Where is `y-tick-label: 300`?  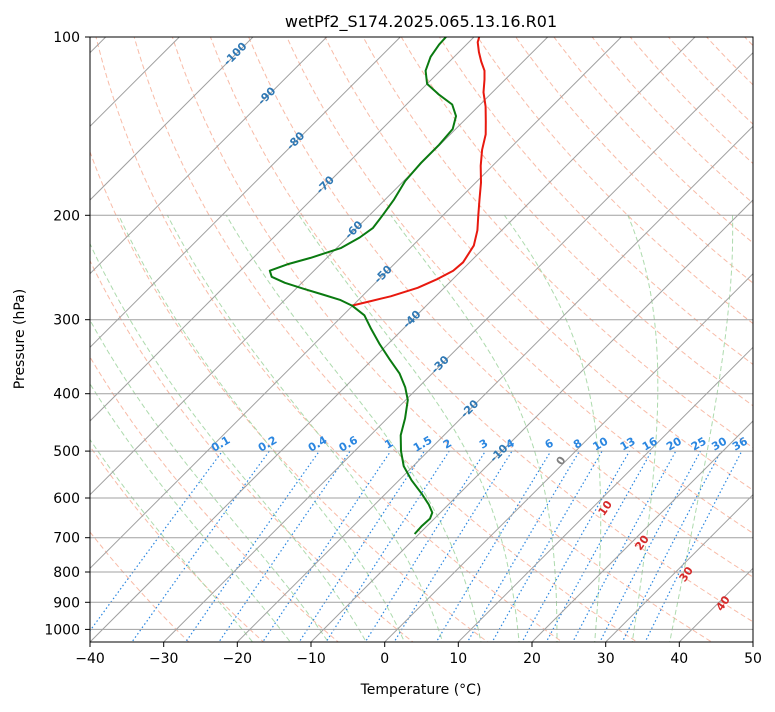 y-tick-label: 300 is located at coordinates (66, 321).